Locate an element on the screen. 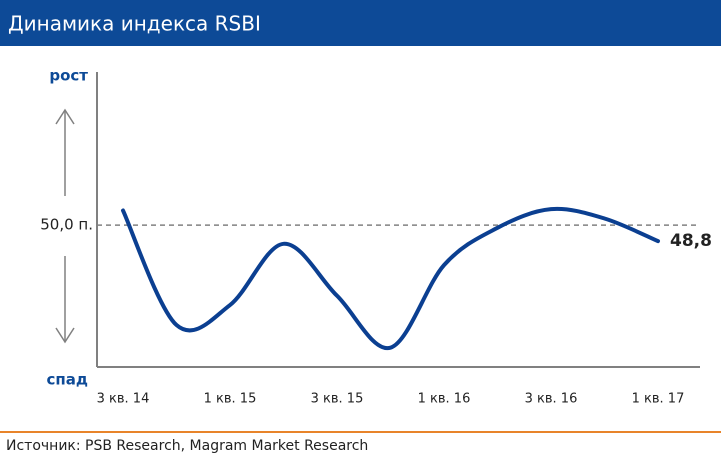 Image resolution: width=721 pixels, height=458 pixels. y-tick-label: 50,0 п. is located at coordinates (66, 225).